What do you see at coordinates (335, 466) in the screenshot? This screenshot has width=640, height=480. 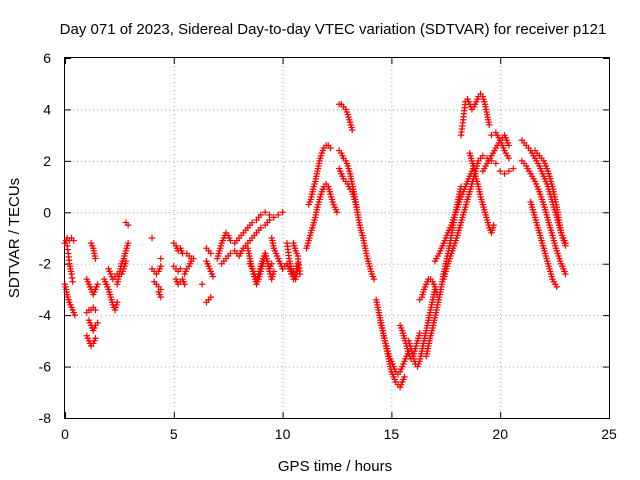 I see `x-axis-label: GPS time / hours` at bounding box center [335, 466].